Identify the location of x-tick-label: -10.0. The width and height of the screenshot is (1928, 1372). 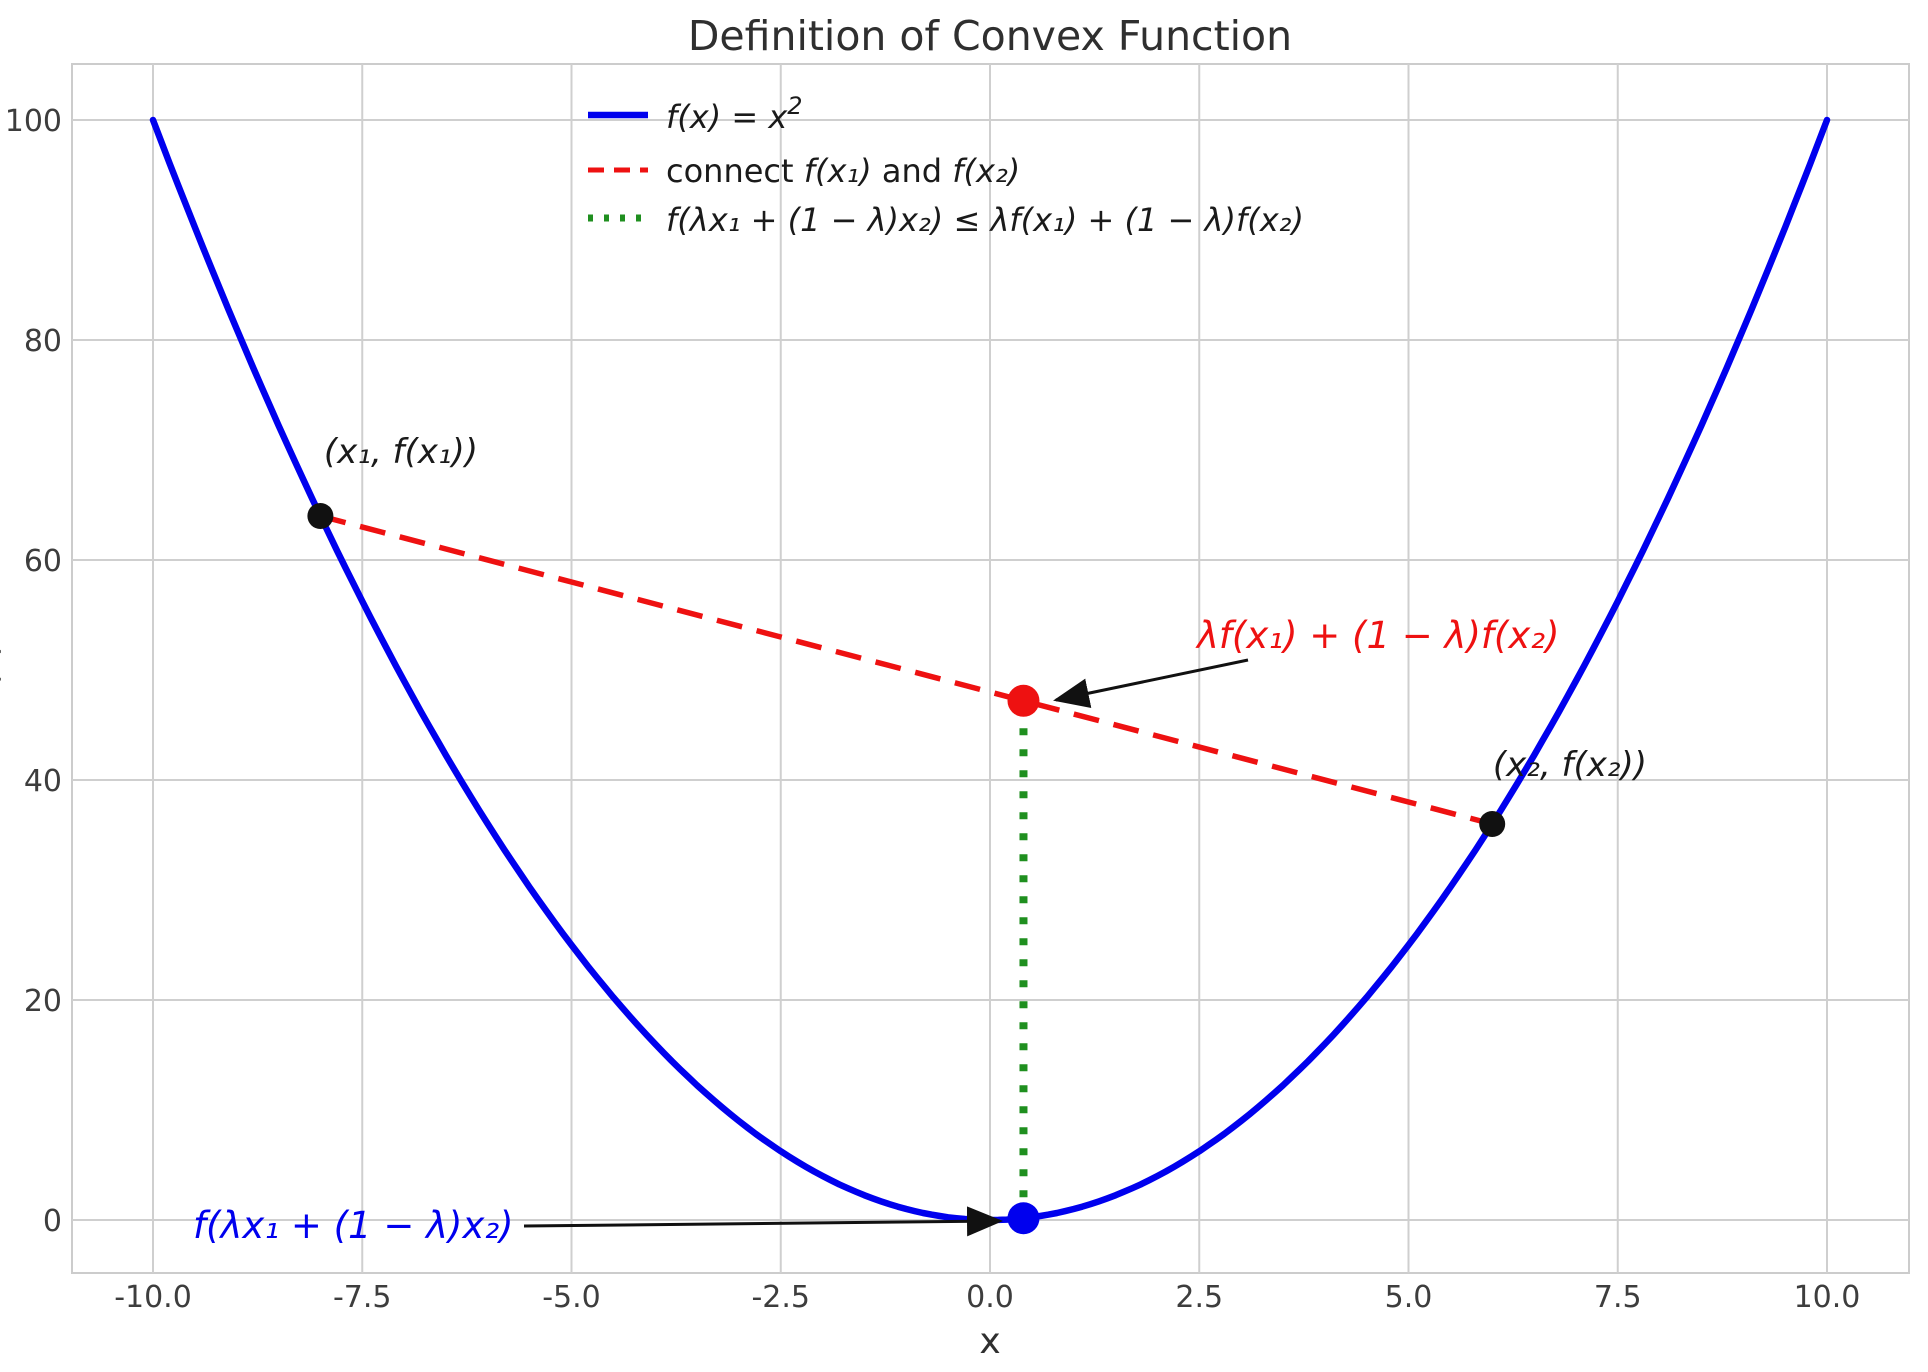
(153, 1297).